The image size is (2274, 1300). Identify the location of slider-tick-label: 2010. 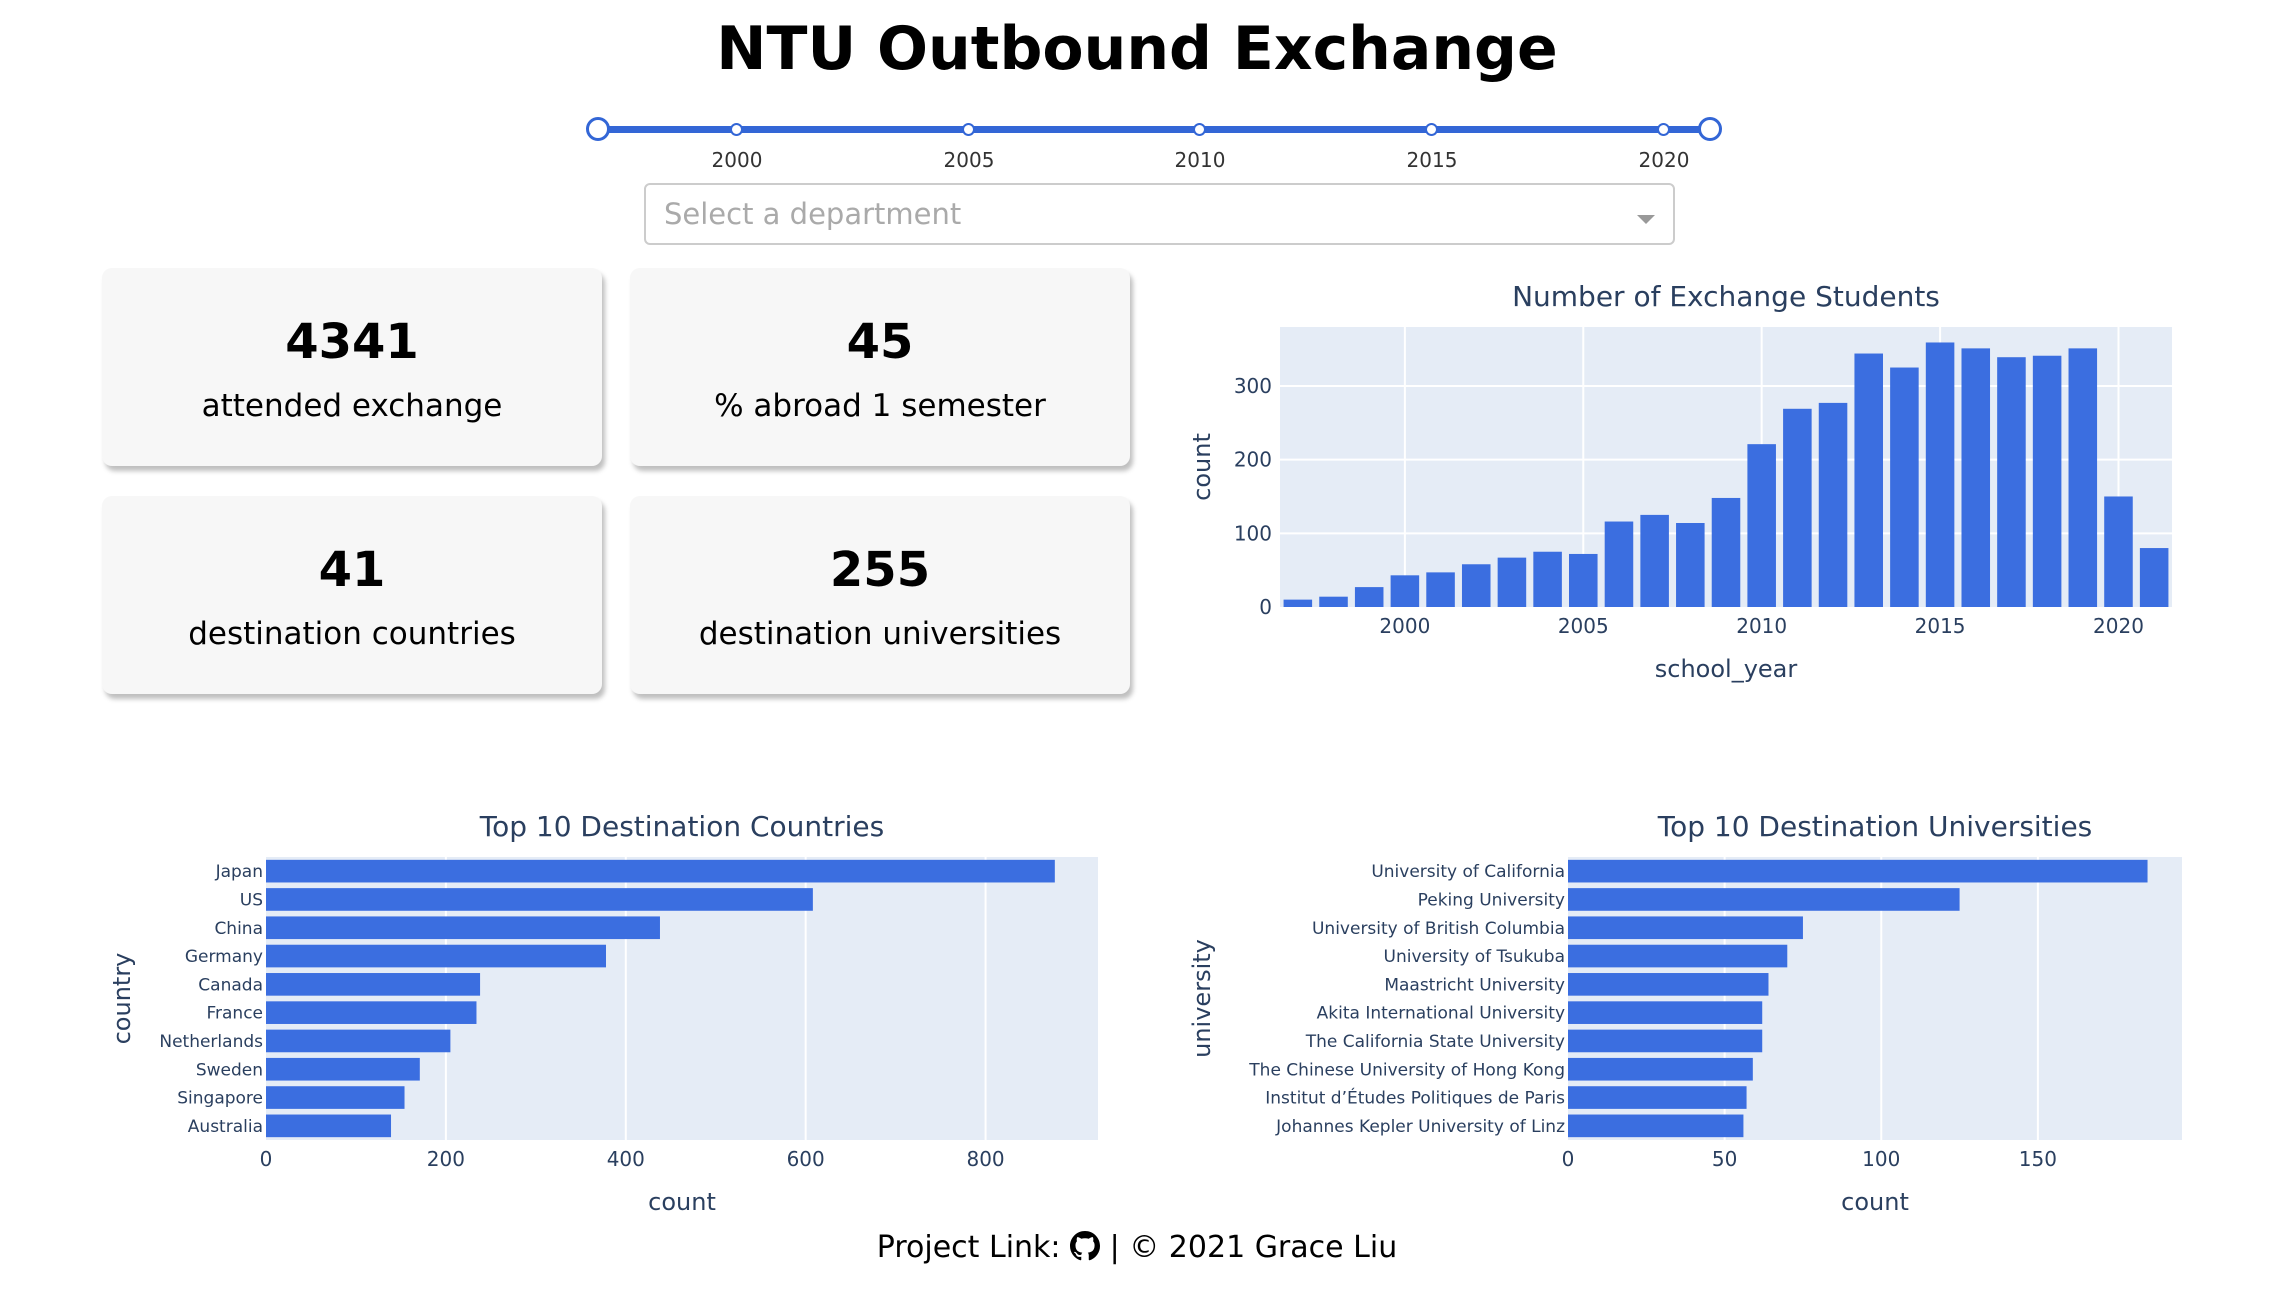
(1200, 160).